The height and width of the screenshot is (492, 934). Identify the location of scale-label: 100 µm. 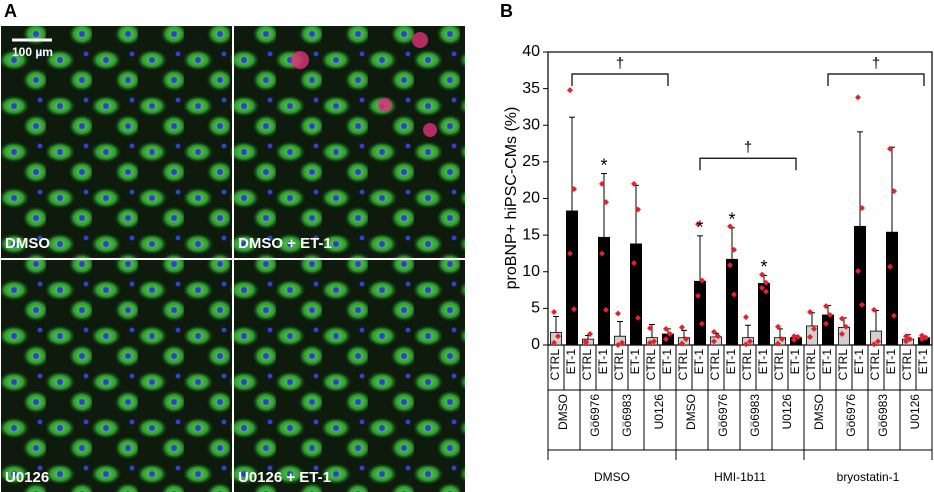
(32, 52).